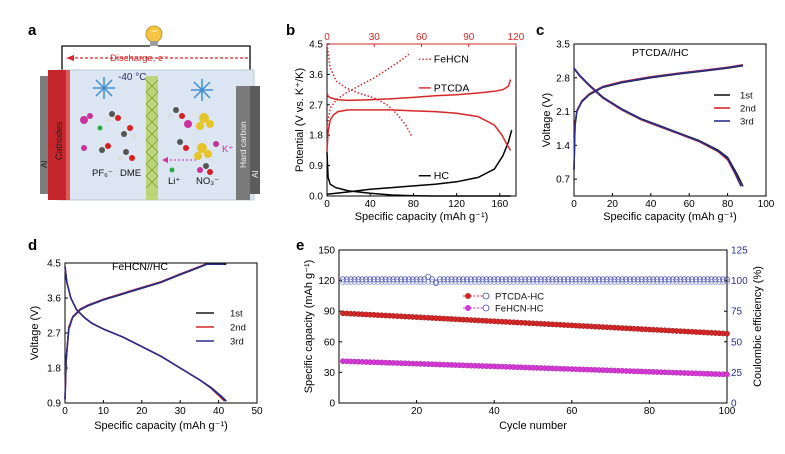  I want to click on anode-label: Hard carbon, so click(243, 144).